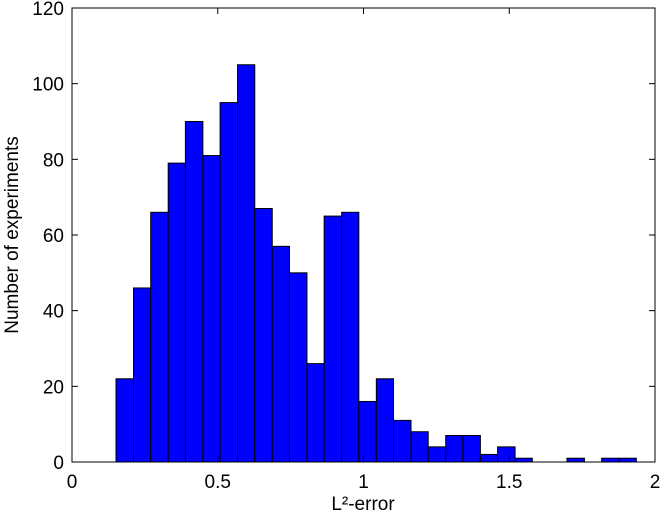 The height and width of the screenshot is (522, 661). I want to click on y-tick-label: 0, so click(58, 463).